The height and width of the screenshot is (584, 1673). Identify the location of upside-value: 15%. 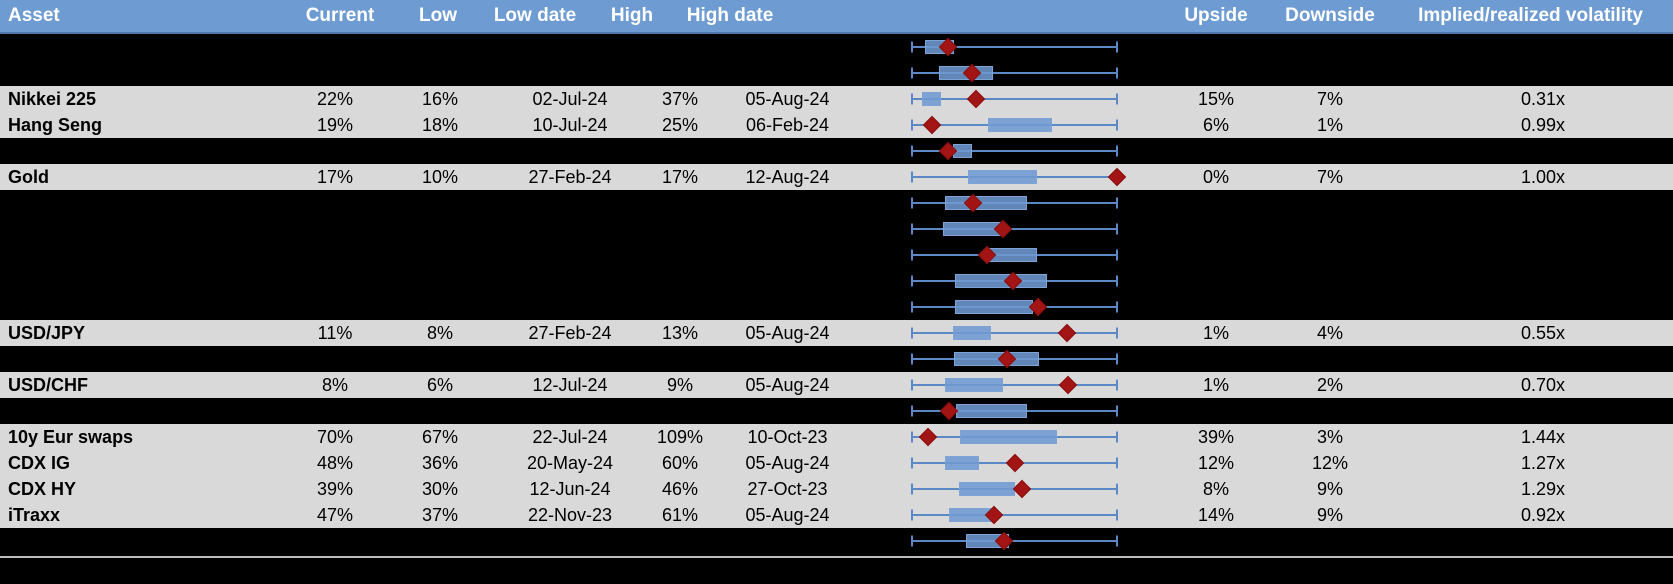
(1216, 99).